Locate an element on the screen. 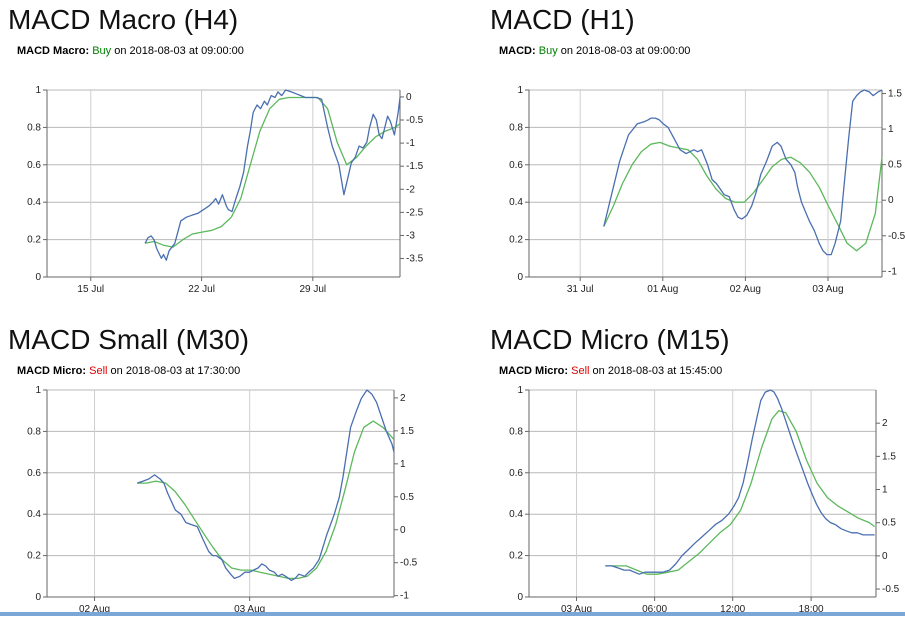 The width and height of the screenshot is (905, 628). y2-tick-label: -3.5 is located at coordinates (415, 259).